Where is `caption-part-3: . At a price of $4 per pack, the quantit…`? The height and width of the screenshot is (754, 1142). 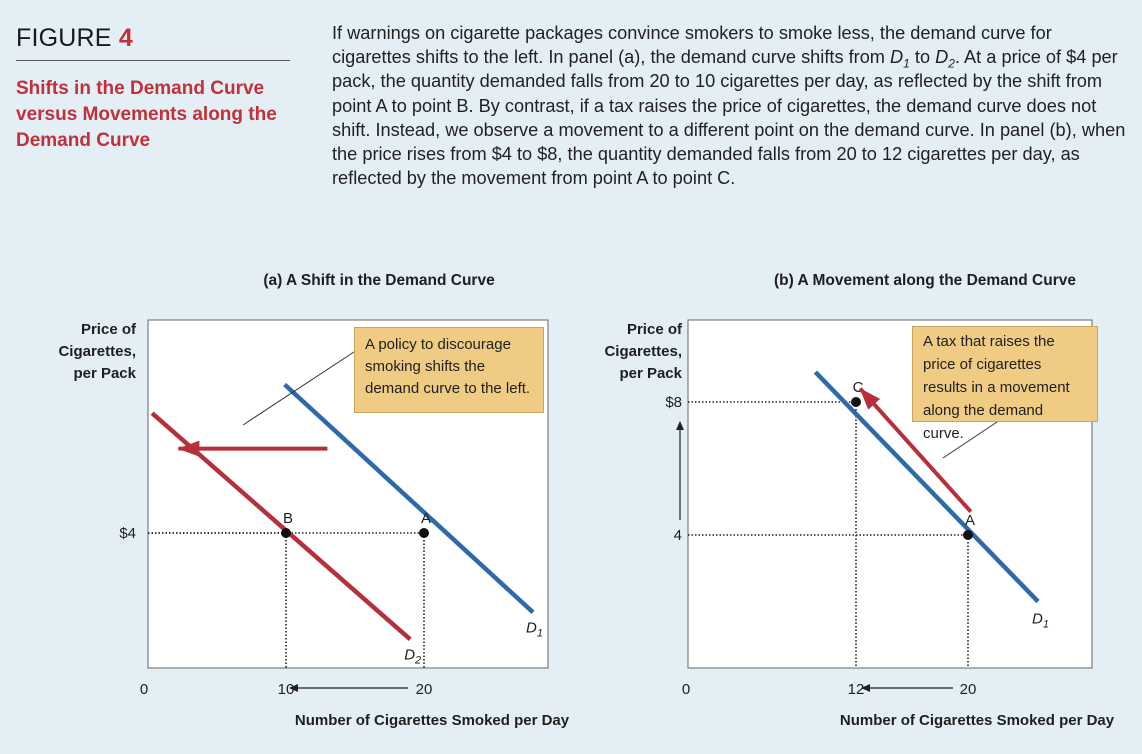
caption-part-3: . At a price of $4 per pack, the quantit… is located at coordinates (729, 118).